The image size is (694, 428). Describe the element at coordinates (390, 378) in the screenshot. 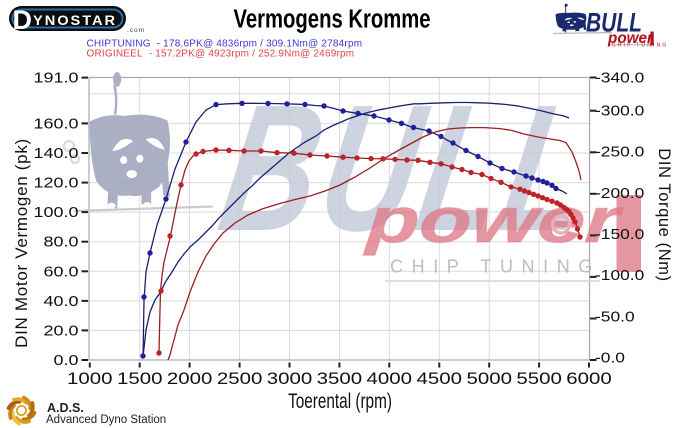

I see `svg-text: 4000` at that location.